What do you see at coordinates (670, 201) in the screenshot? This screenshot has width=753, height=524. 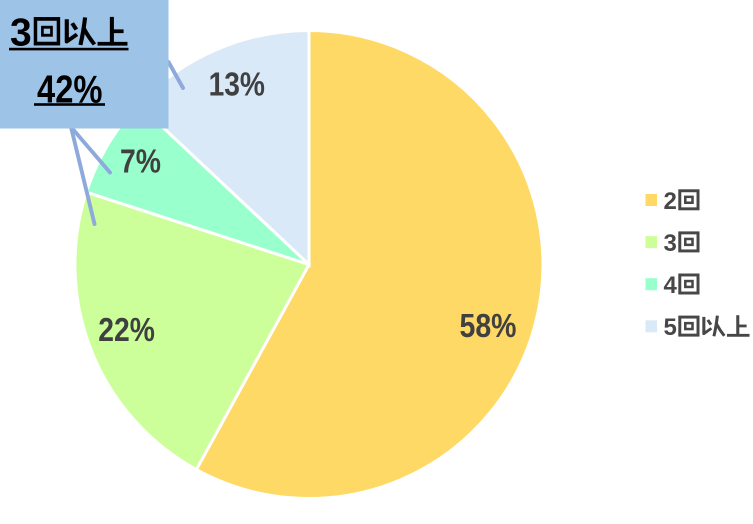 I see `svg-text: 2` at bounding box center [670, 201].